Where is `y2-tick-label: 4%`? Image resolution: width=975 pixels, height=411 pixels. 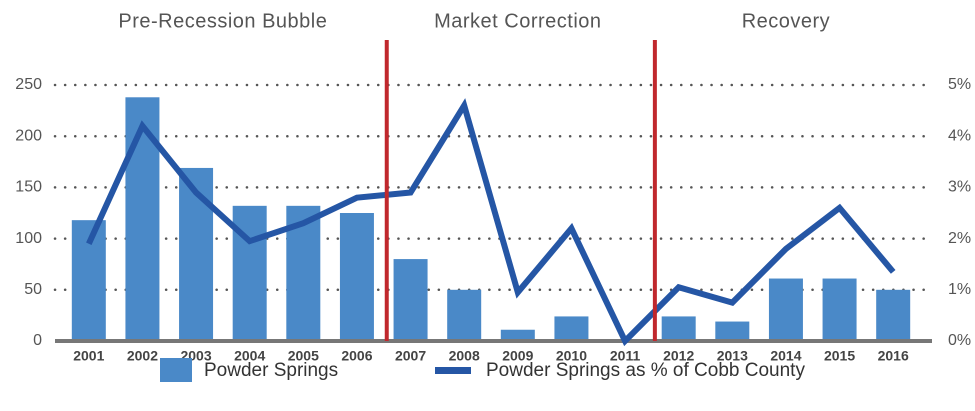 y2-tick-label: 4% is located at coordinates (959, 135).